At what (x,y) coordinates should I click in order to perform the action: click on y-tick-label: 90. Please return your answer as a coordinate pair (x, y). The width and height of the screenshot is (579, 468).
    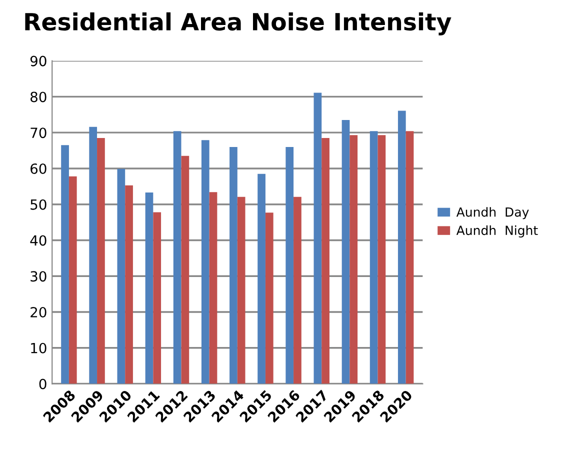
    Looking at the image, I should click on (38, 61).